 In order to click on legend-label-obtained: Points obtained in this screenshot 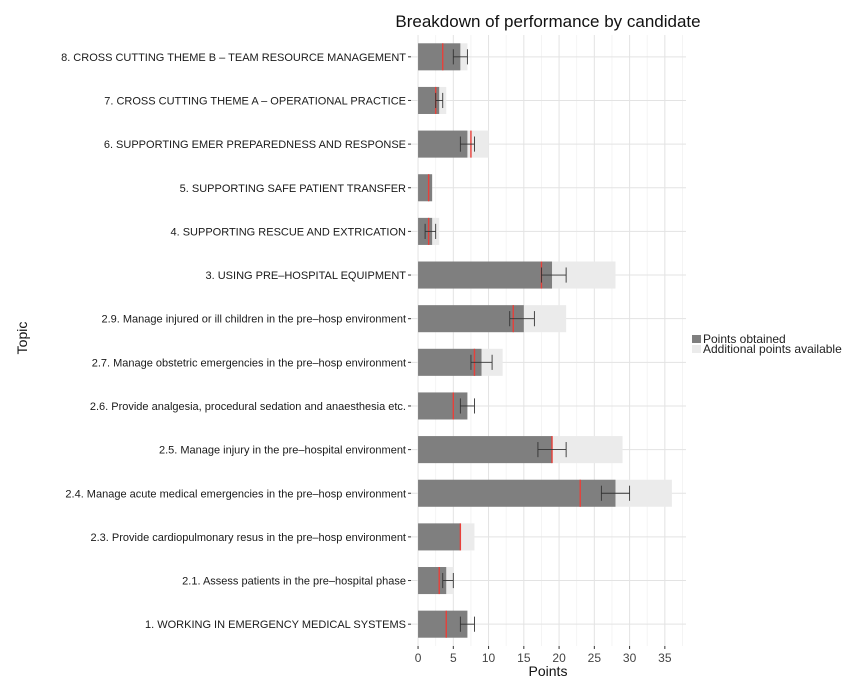, I will do `click(744, 339)`.